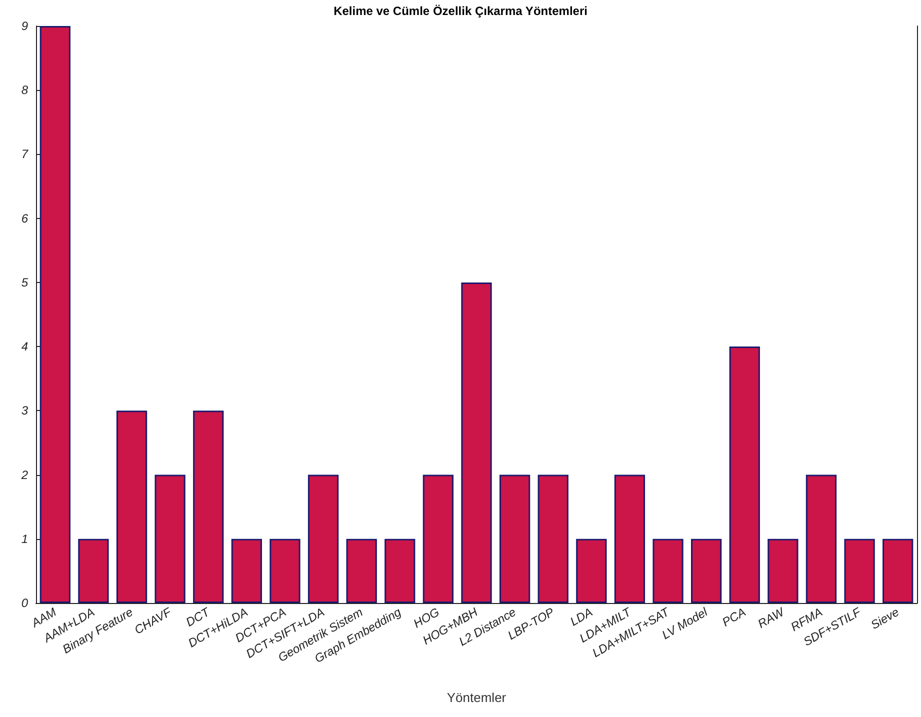 Image resolution: width=921 pixels, height=717 pixels. What do you see at coordinates (734, 617) in the screenshot?
I see `x-tick-label: PCA` at bounding box center [734, 617].